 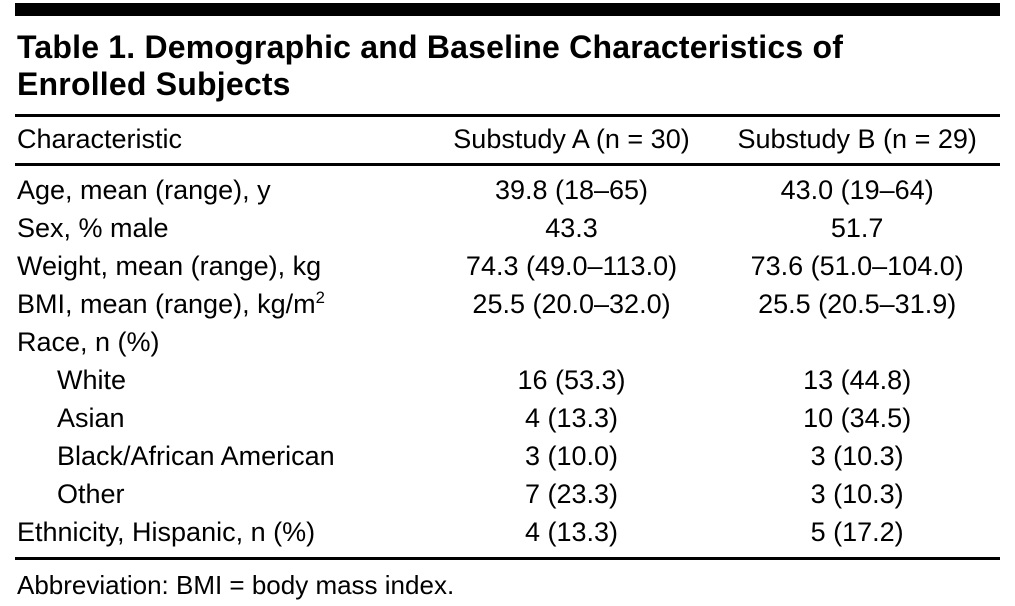 What do you see at coordinates (507, 115) in the screenshot?
I see `rule-below-title` at bounding box center [507, 115].